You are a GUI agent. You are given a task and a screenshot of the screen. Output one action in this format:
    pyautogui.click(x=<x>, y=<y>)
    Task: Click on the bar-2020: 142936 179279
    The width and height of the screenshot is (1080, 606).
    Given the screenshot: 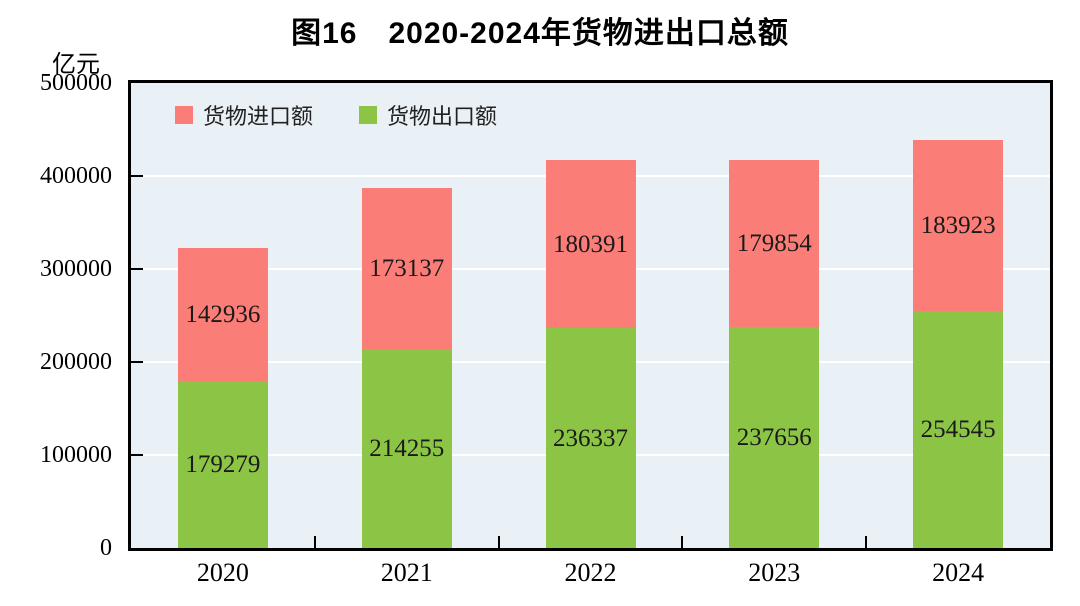 What is the action you would take?
    pyautogui.click(x=222, y=398)
    